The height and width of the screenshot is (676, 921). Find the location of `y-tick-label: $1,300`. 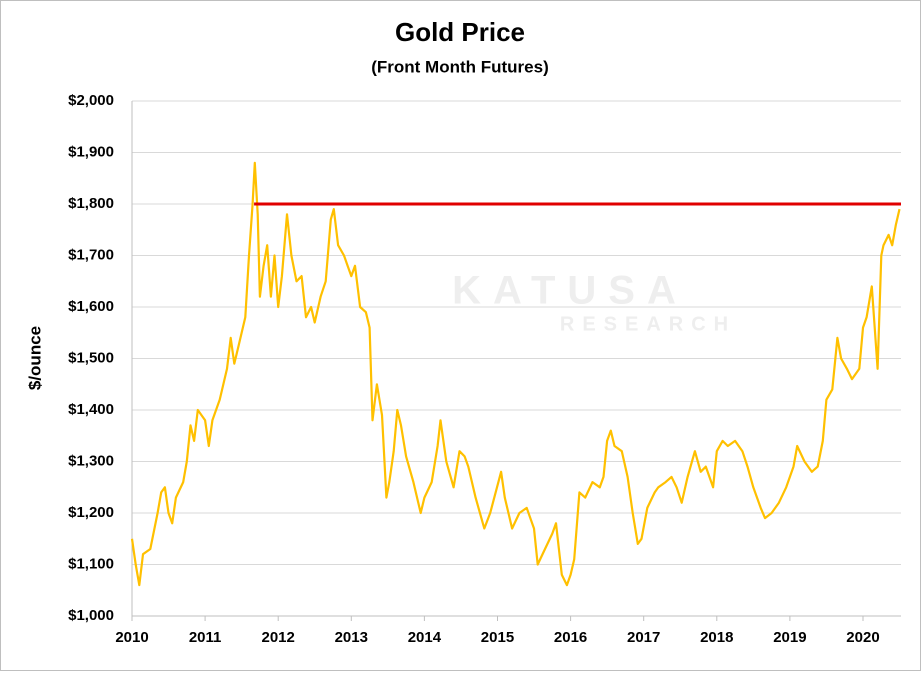

y-tick-label: $1,300 is located at coordinates (91, 460).